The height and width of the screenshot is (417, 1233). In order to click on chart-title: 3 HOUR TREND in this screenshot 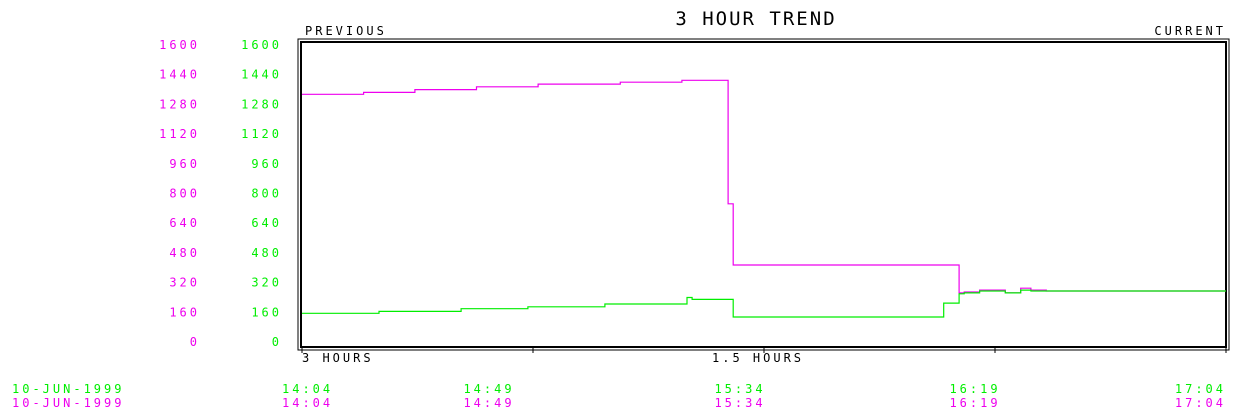, I will do `click(755, 19)`.